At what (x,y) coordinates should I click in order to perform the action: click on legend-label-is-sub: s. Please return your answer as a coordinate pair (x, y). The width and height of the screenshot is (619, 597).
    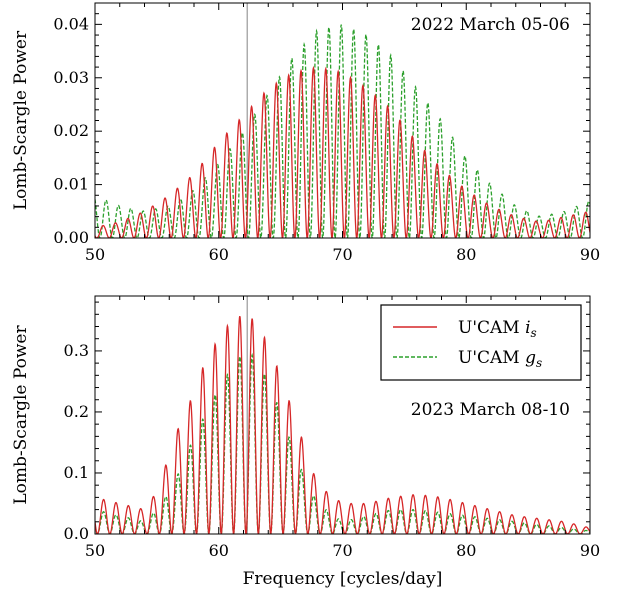
    Looking at the image, I should click on (534, 333).